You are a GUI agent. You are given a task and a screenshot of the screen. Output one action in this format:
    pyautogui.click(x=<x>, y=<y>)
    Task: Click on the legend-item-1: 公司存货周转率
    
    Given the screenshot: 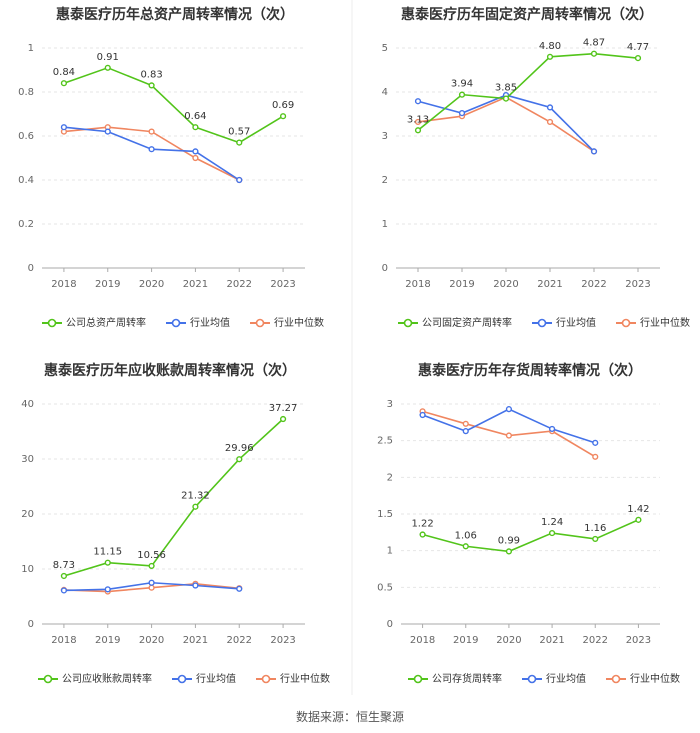 What is the action you would take?
    pyautogui.click(x=455, y=678)
    